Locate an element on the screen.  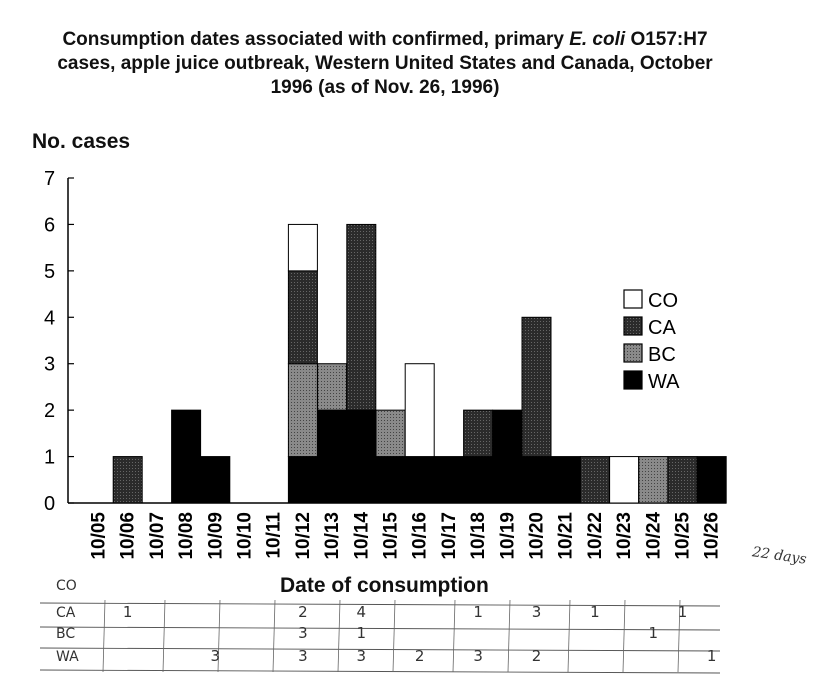
hand-row-label-ca: CA is located at coordinates (66, 613).